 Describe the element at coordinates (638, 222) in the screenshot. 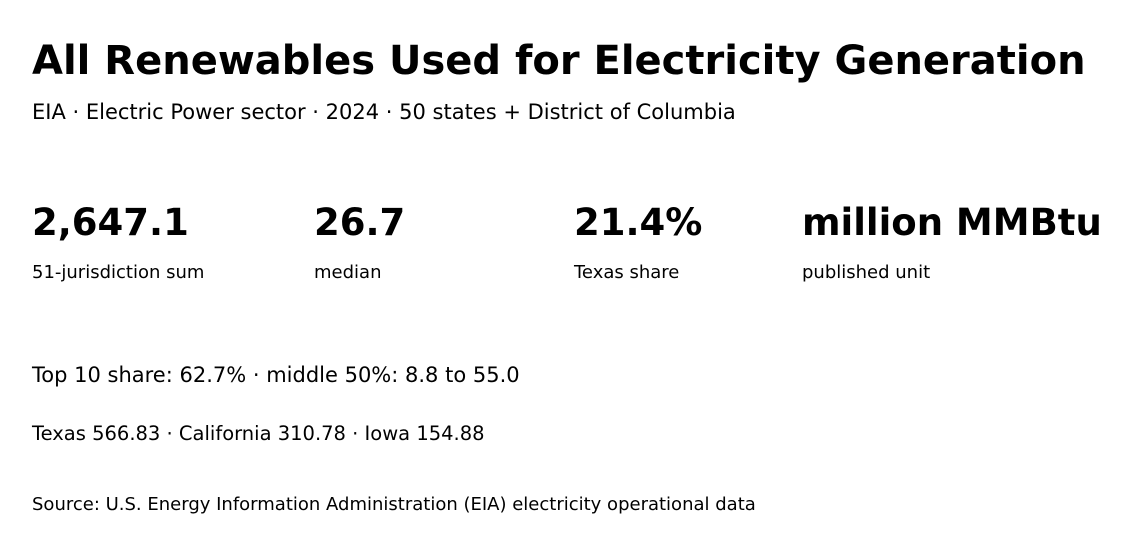

I see `stat-texas-share-value: 21.4%` at that location.